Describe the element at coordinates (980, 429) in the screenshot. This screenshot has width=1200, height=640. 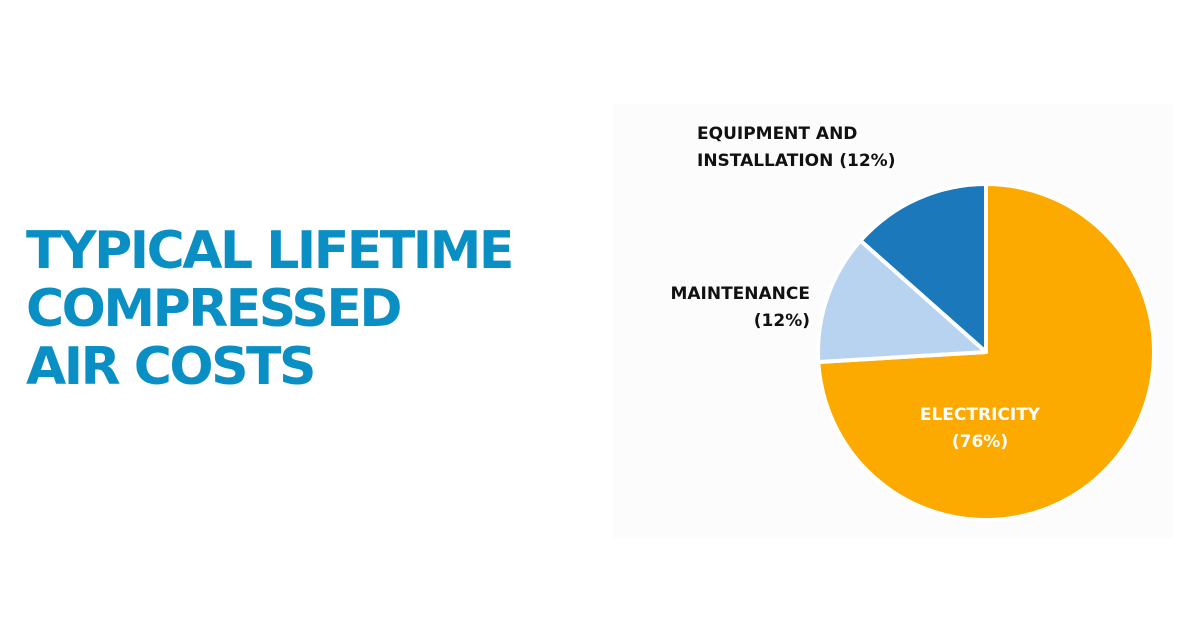
I see `label-electricity: ELECTRICITY (76%)` at that location.